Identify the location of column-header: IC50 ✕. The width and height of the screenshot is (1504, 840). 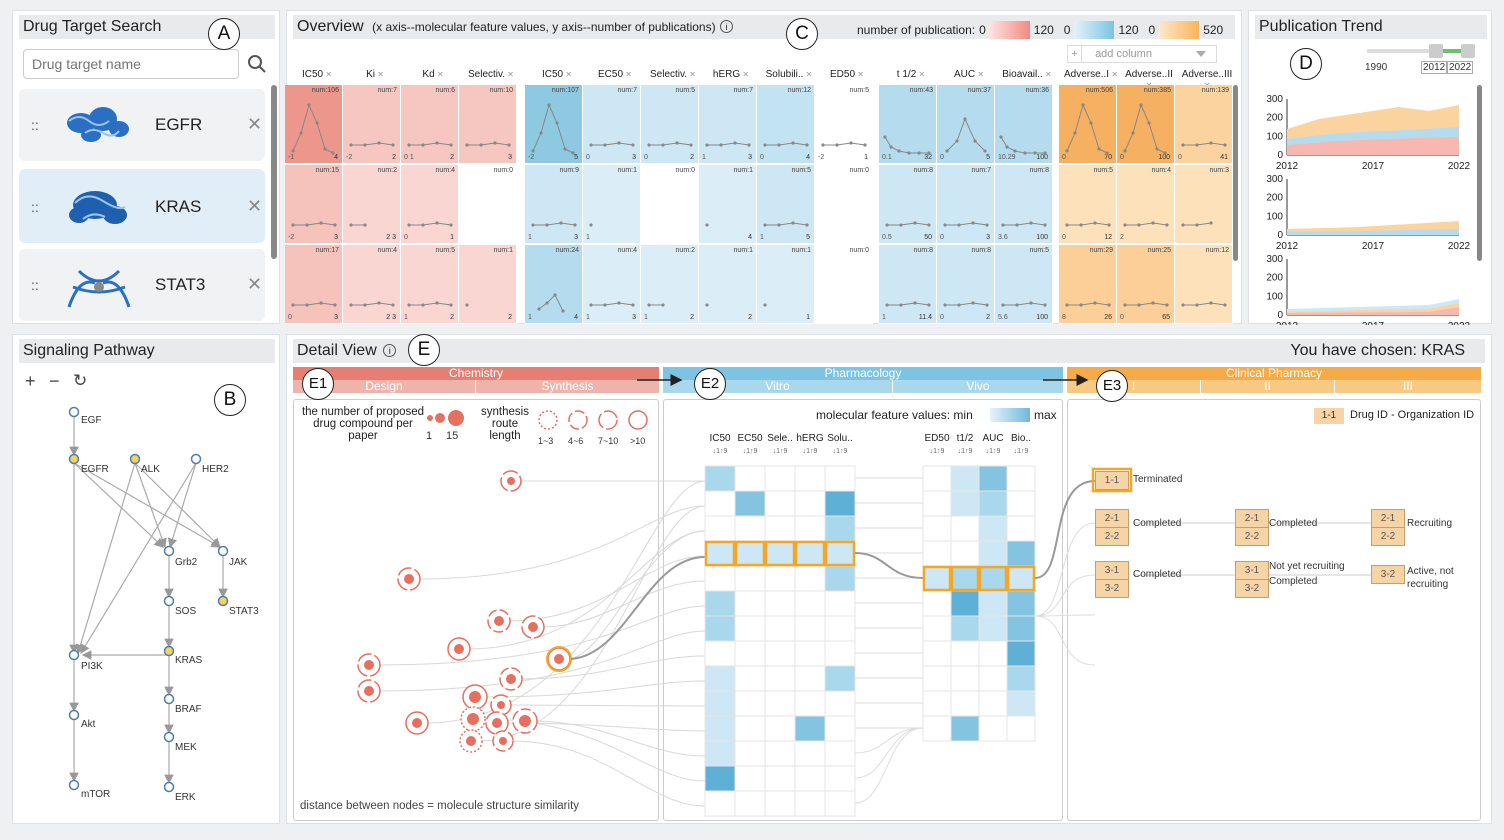
(557, 74).